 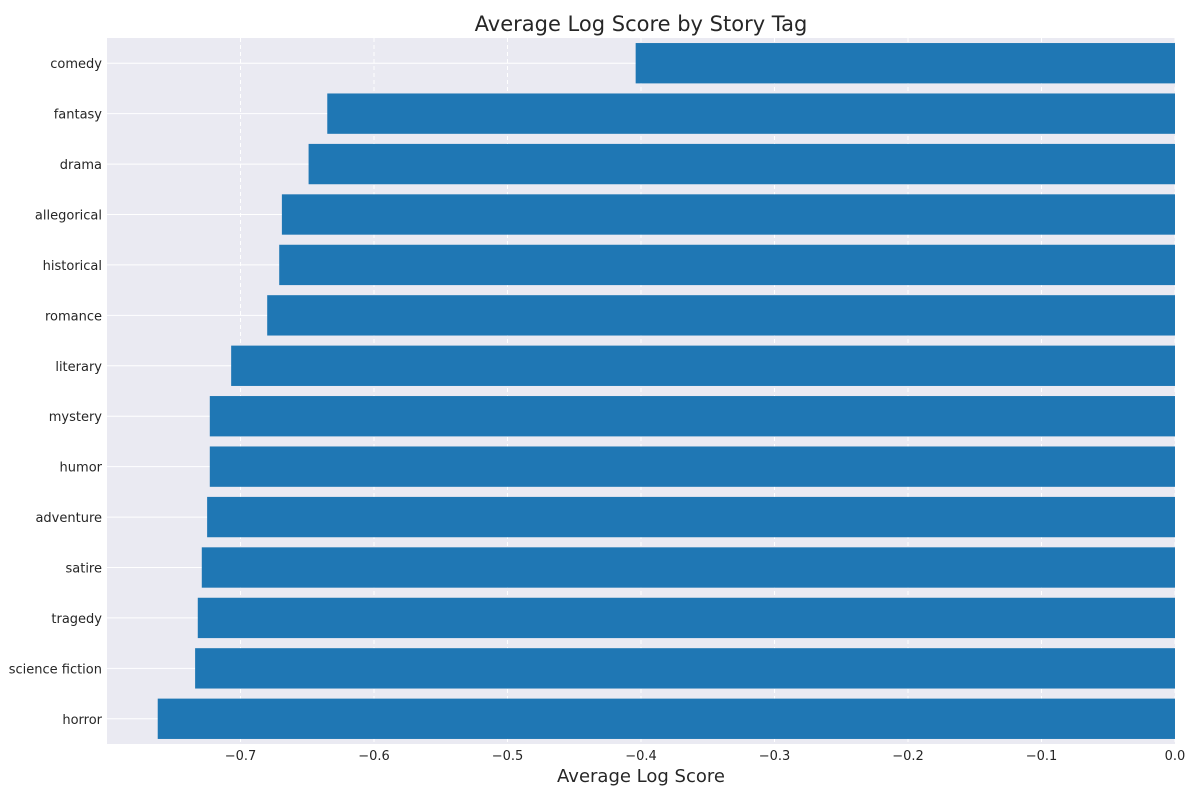 I want to click on bar-horror, so click(x=666, y=718).